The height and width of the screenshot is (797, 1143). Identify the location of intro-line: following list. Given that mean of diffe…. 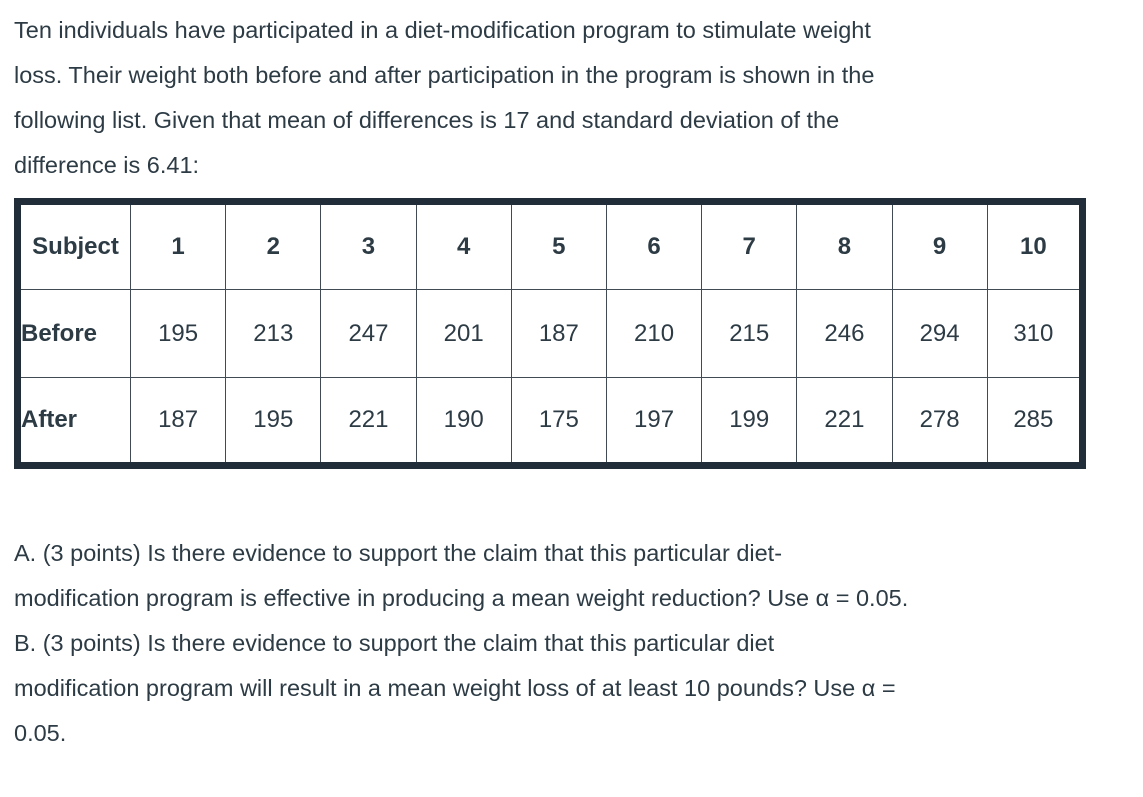
(427, 120).